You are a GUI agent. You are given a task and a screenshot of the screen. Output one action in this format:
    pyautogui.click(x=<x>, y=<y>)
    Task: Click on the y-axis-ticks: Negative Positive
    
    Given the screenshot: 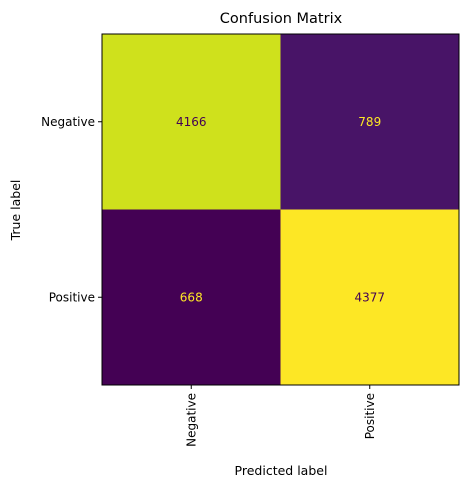 What is the action you would take?
    pyautogui.click(x=71, y=209)
    